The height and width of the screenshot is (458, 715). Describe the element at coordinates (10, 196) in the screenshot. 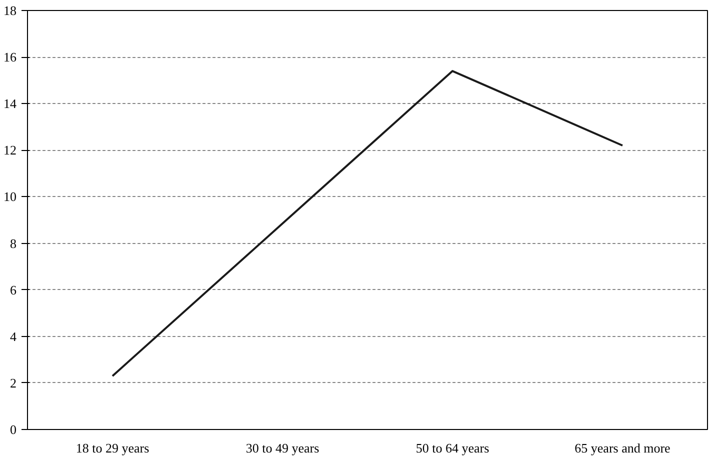

I see `y-tick-label: 10` at that location.